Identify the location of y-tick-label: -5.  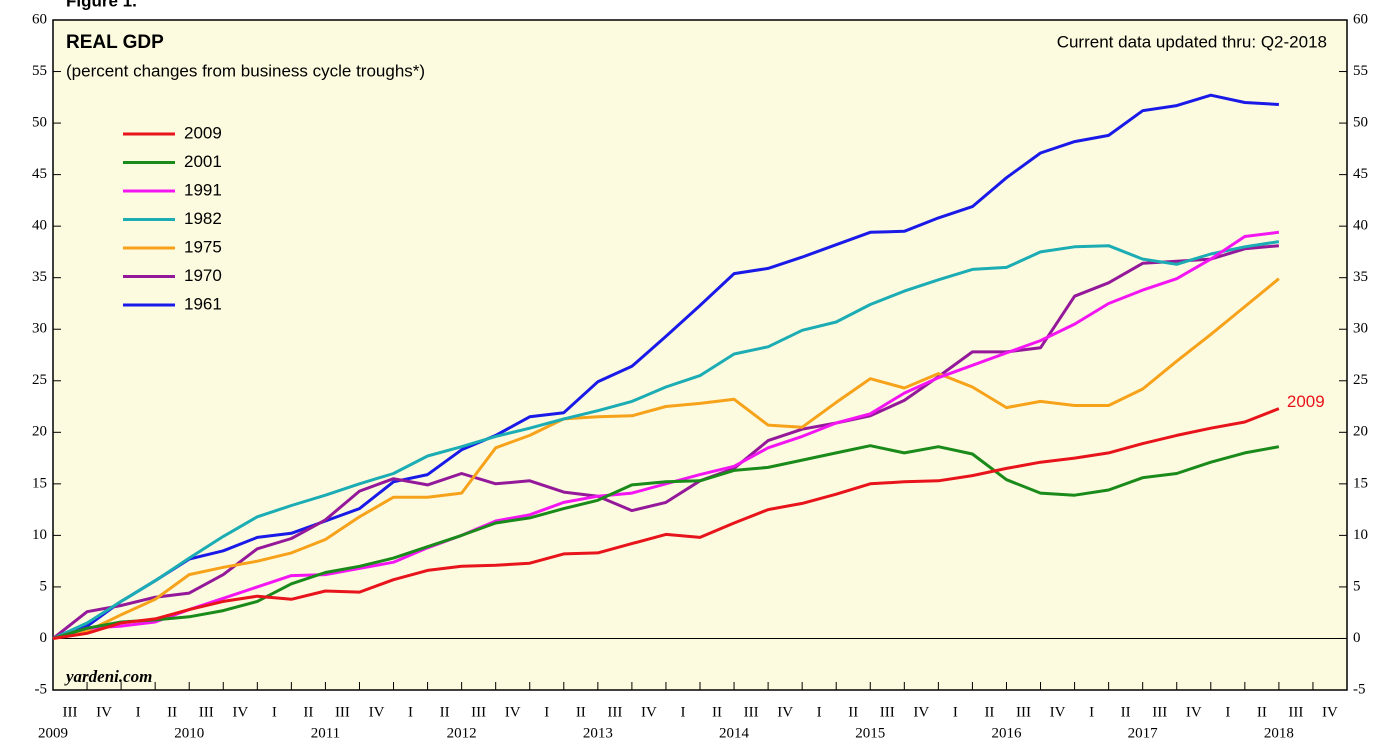
(41, 689).